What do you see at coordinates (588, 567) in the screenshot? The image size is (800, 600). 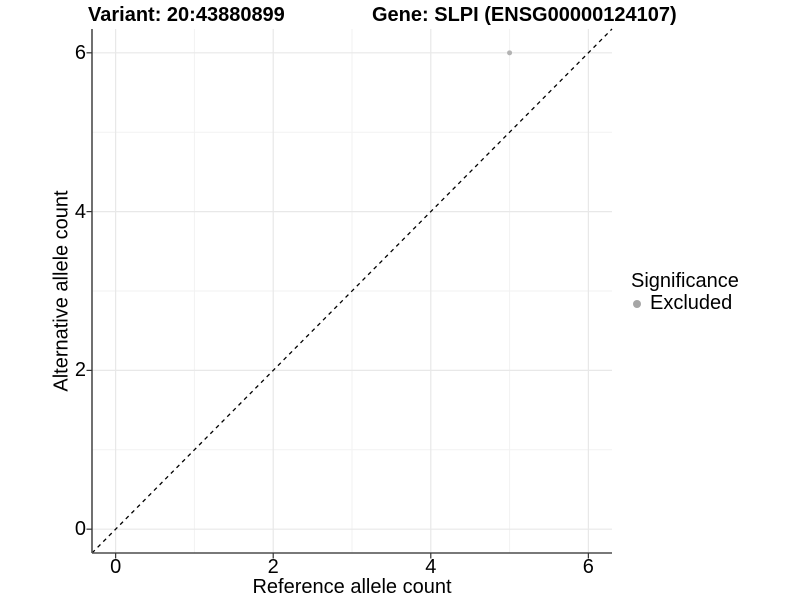 I see `x-tick-label: 6` at bounding box center [588, 567].